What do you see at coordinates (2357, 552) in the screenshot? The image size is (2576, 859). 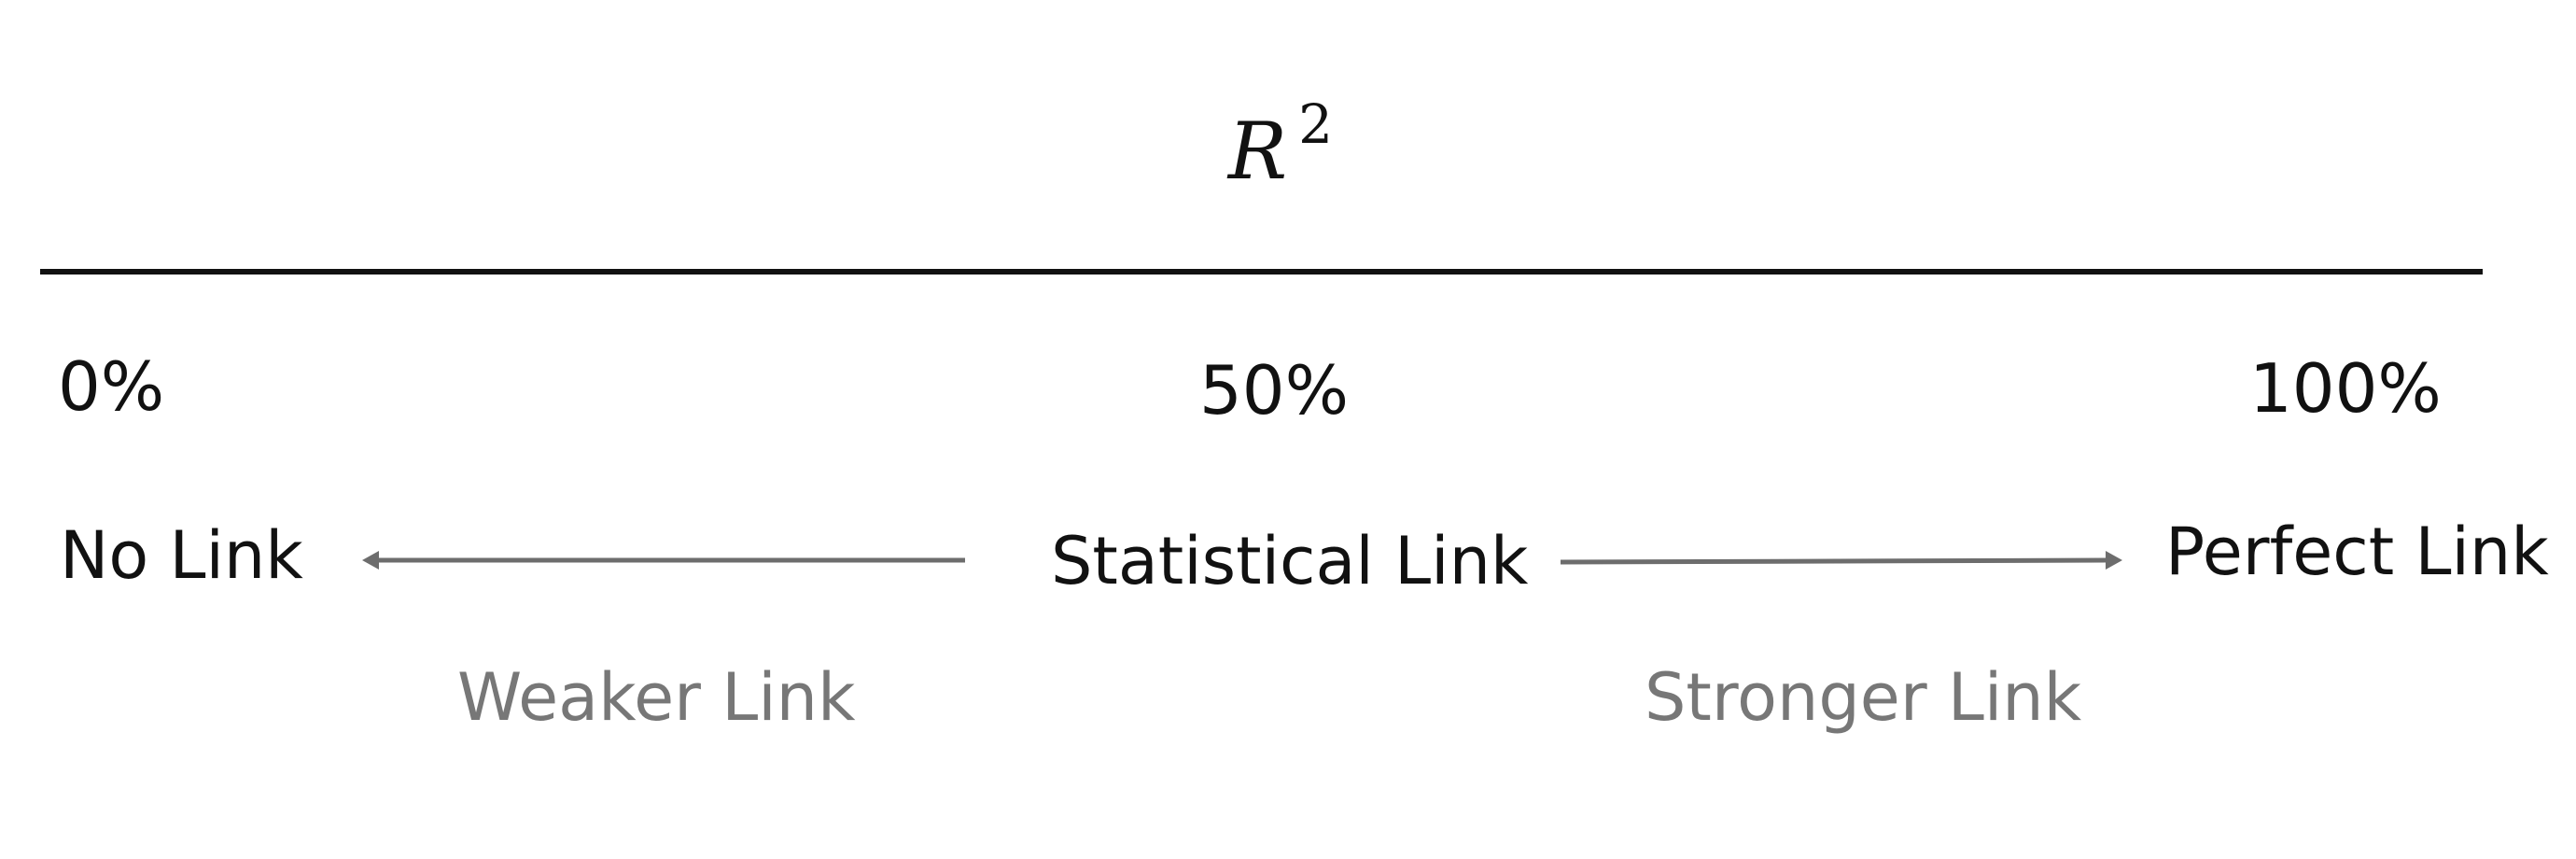 I see `perfect-link-label: Perfect Link` at bounding box center [2357, 552].